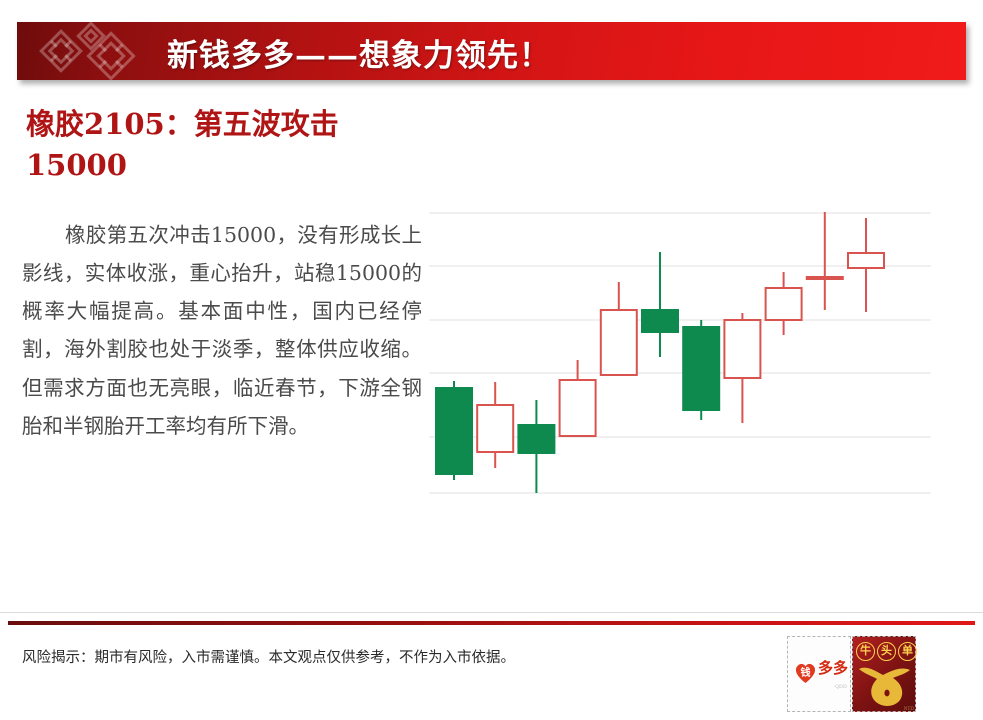  I want to click on niutoudan-char-1: 头, so click(886, 651).